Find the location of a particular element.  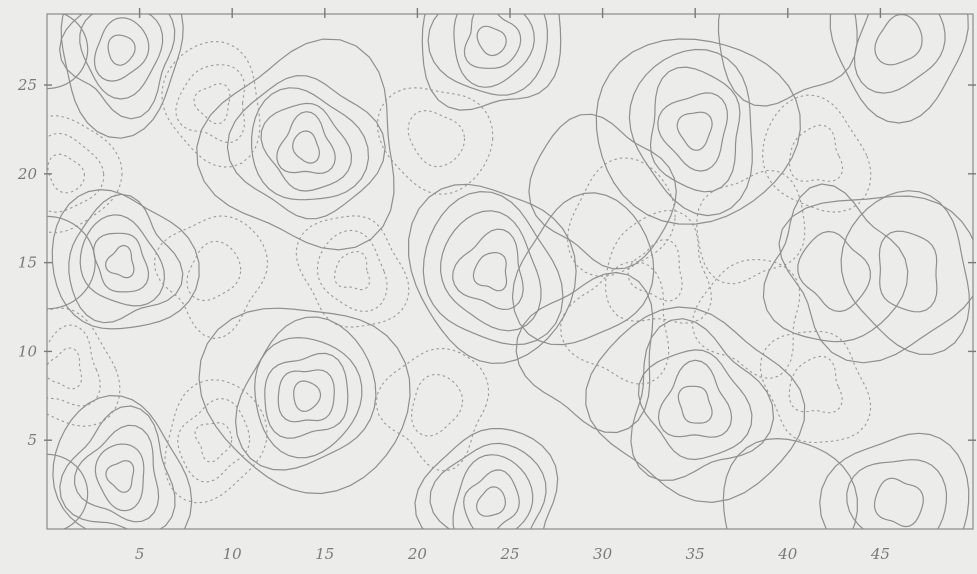

x-tick-label: 40 is located at coordinates (787, 554).